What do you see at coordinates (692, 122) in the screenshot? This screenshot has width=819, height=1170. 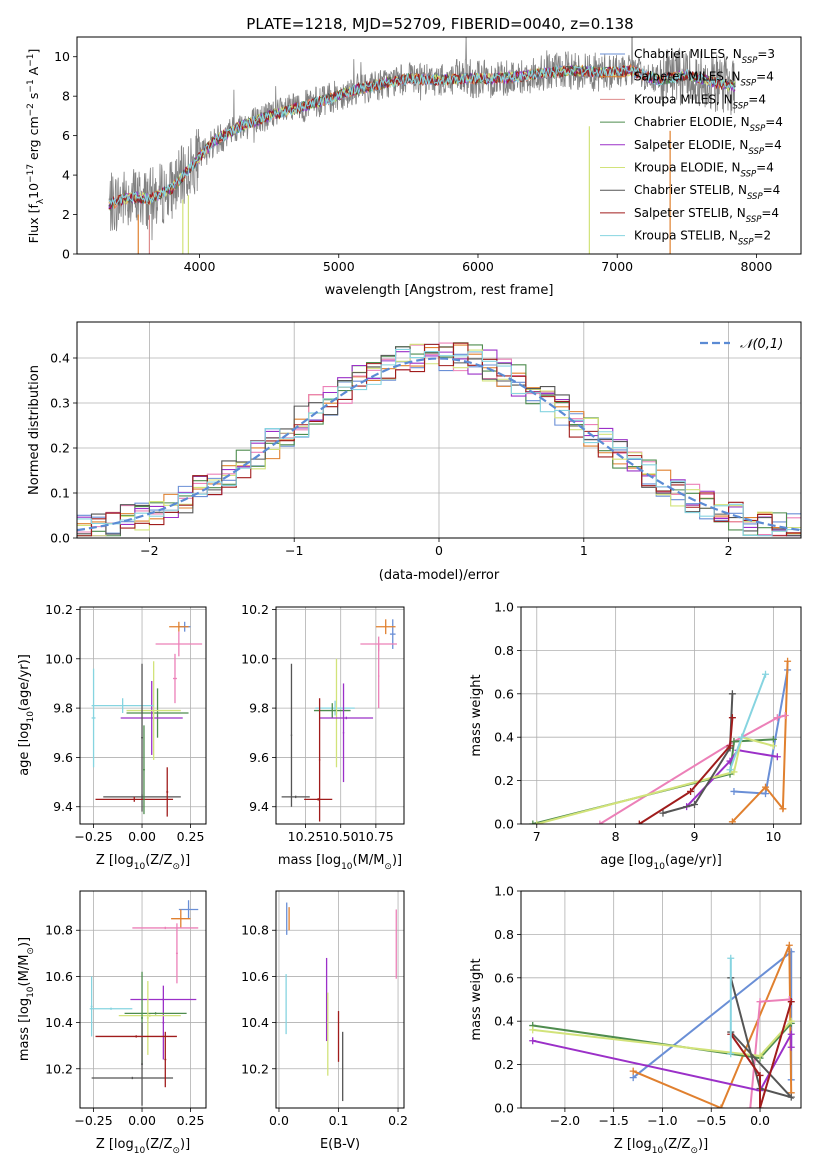 I see `legend-label-name: Chabrier ELODIE, N` at bounding box center [692, 122].